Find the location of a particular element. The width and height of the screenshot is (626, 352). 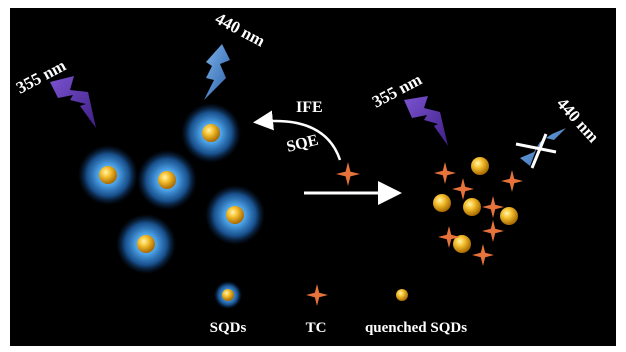

legend-sqd-icon is located at coordinates (228, 295).